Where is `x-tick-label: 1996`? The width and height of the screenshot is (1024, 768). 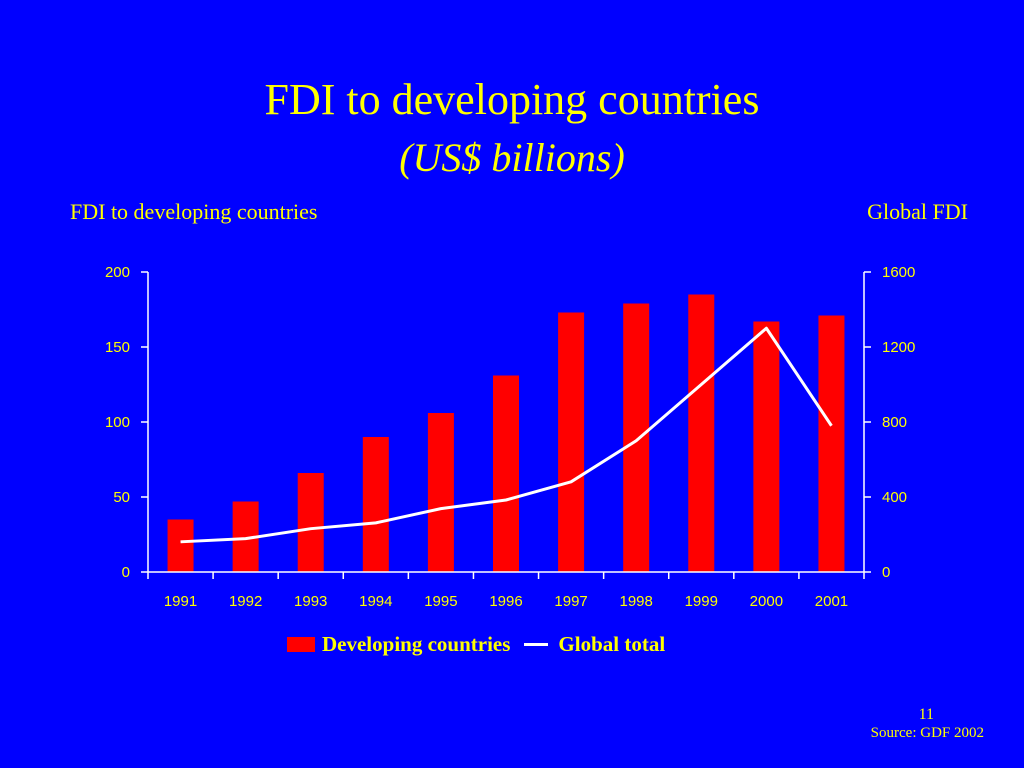
x-tick-label: 1996 is located at coordinates (505, 601).